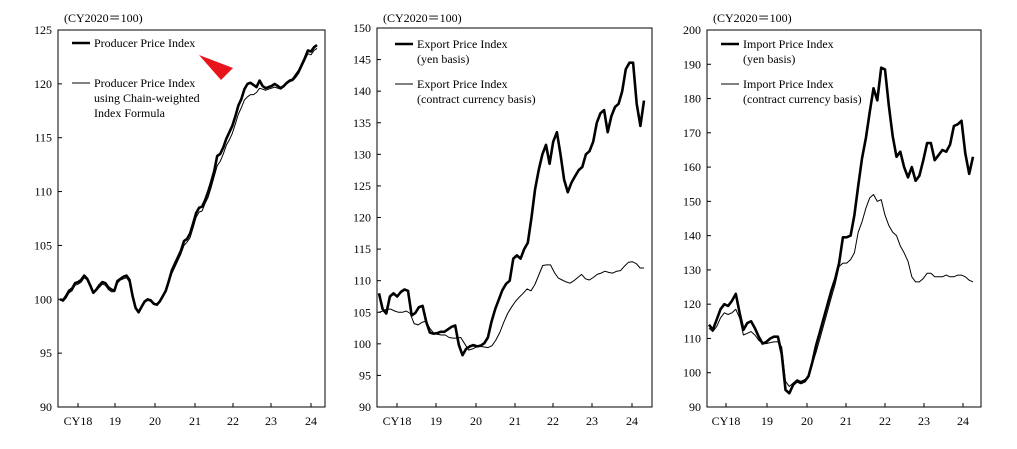 The image size is (1017, 449). What do you see at coordinates (553, 421) in the screenshot?
I see `chart2-x-tick-label: 22` at bounding box center [553, 421].